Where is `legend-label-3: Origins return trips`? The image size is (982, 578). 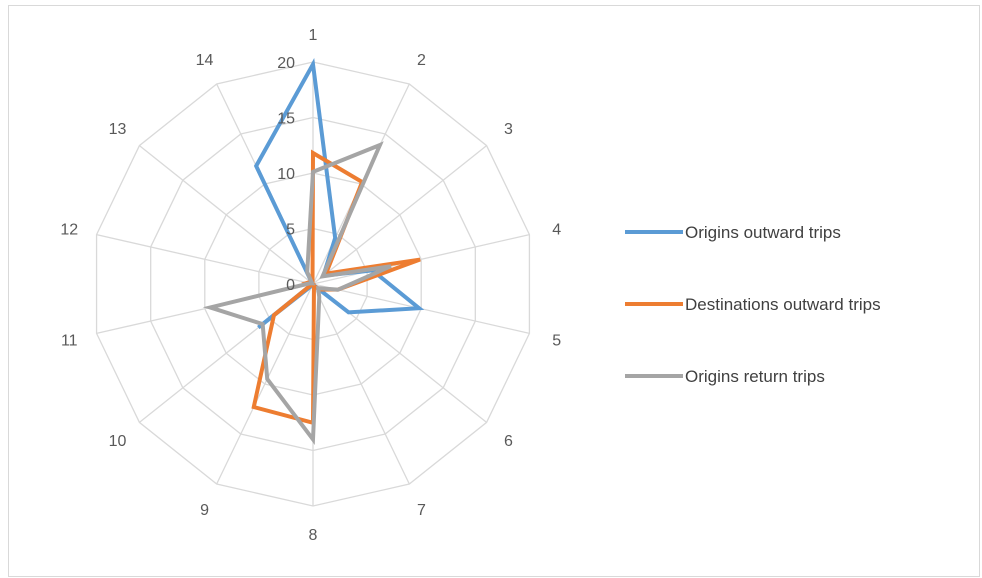
legend-label-3: Origins return trips is located at coordinates (755, 376).